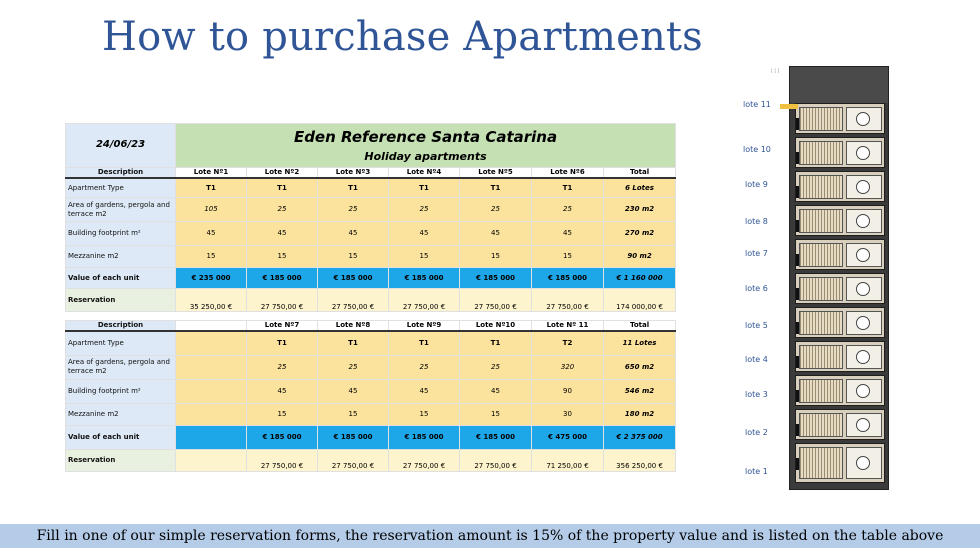 Image resolution: width=980 pixels, height=548 pixels. What do you see at coordinates (282, 172) in the screenshot?
I see `column-header: Lote Nº2` at bounding box center [282, 172].